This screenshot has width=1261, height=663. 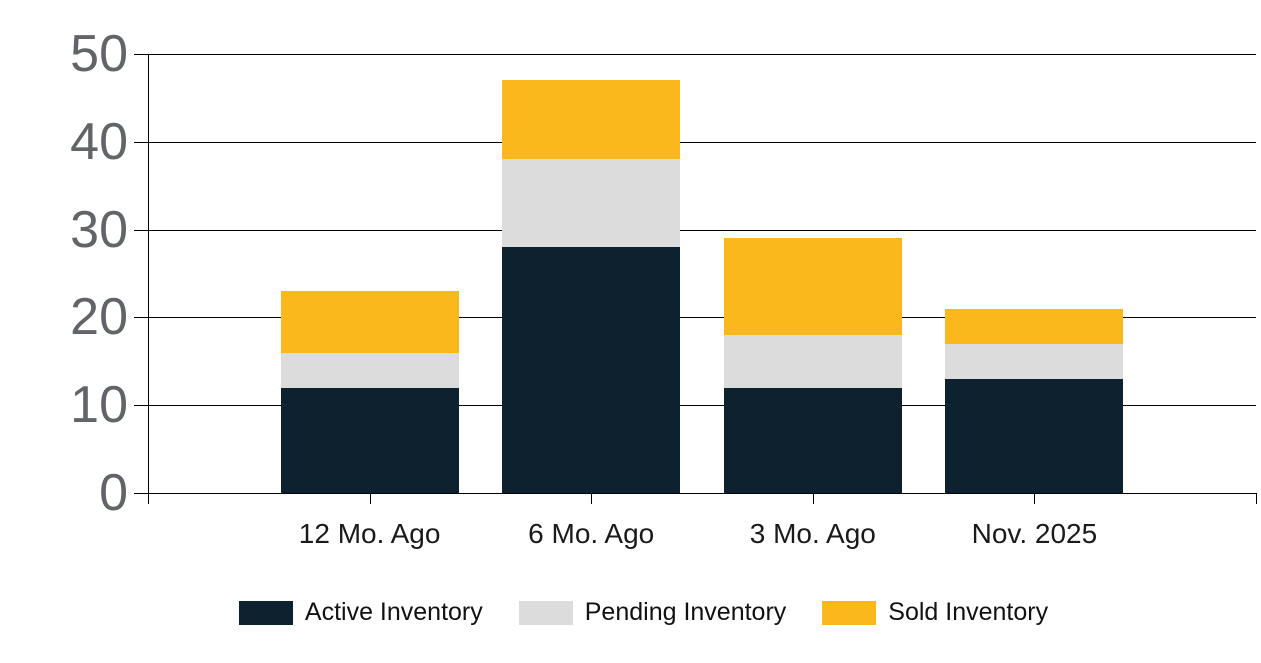 I want to click on legend-swatch-active-inventory, so click(x=265, y=612).